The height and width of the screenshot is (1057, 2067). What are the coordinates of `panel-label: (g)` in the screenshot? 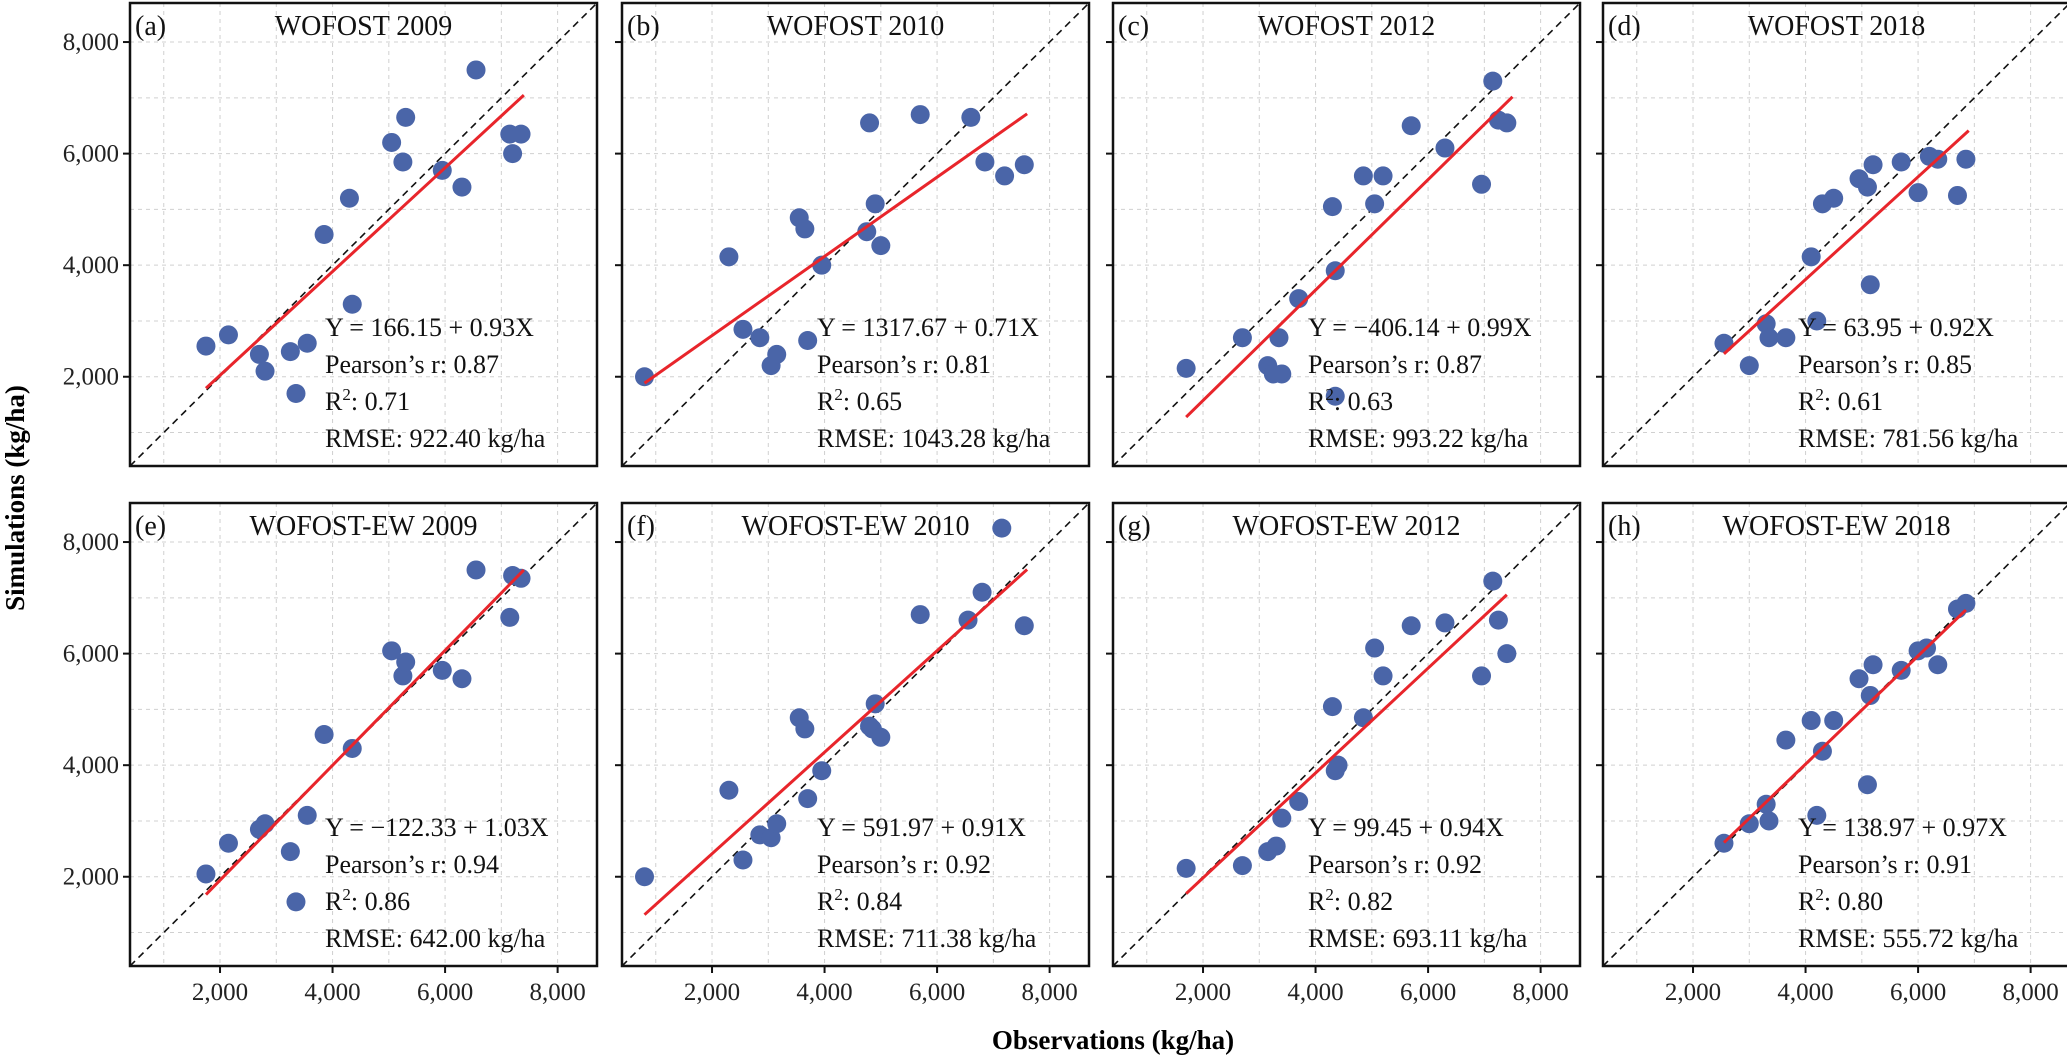 It's located at (1134, 526).